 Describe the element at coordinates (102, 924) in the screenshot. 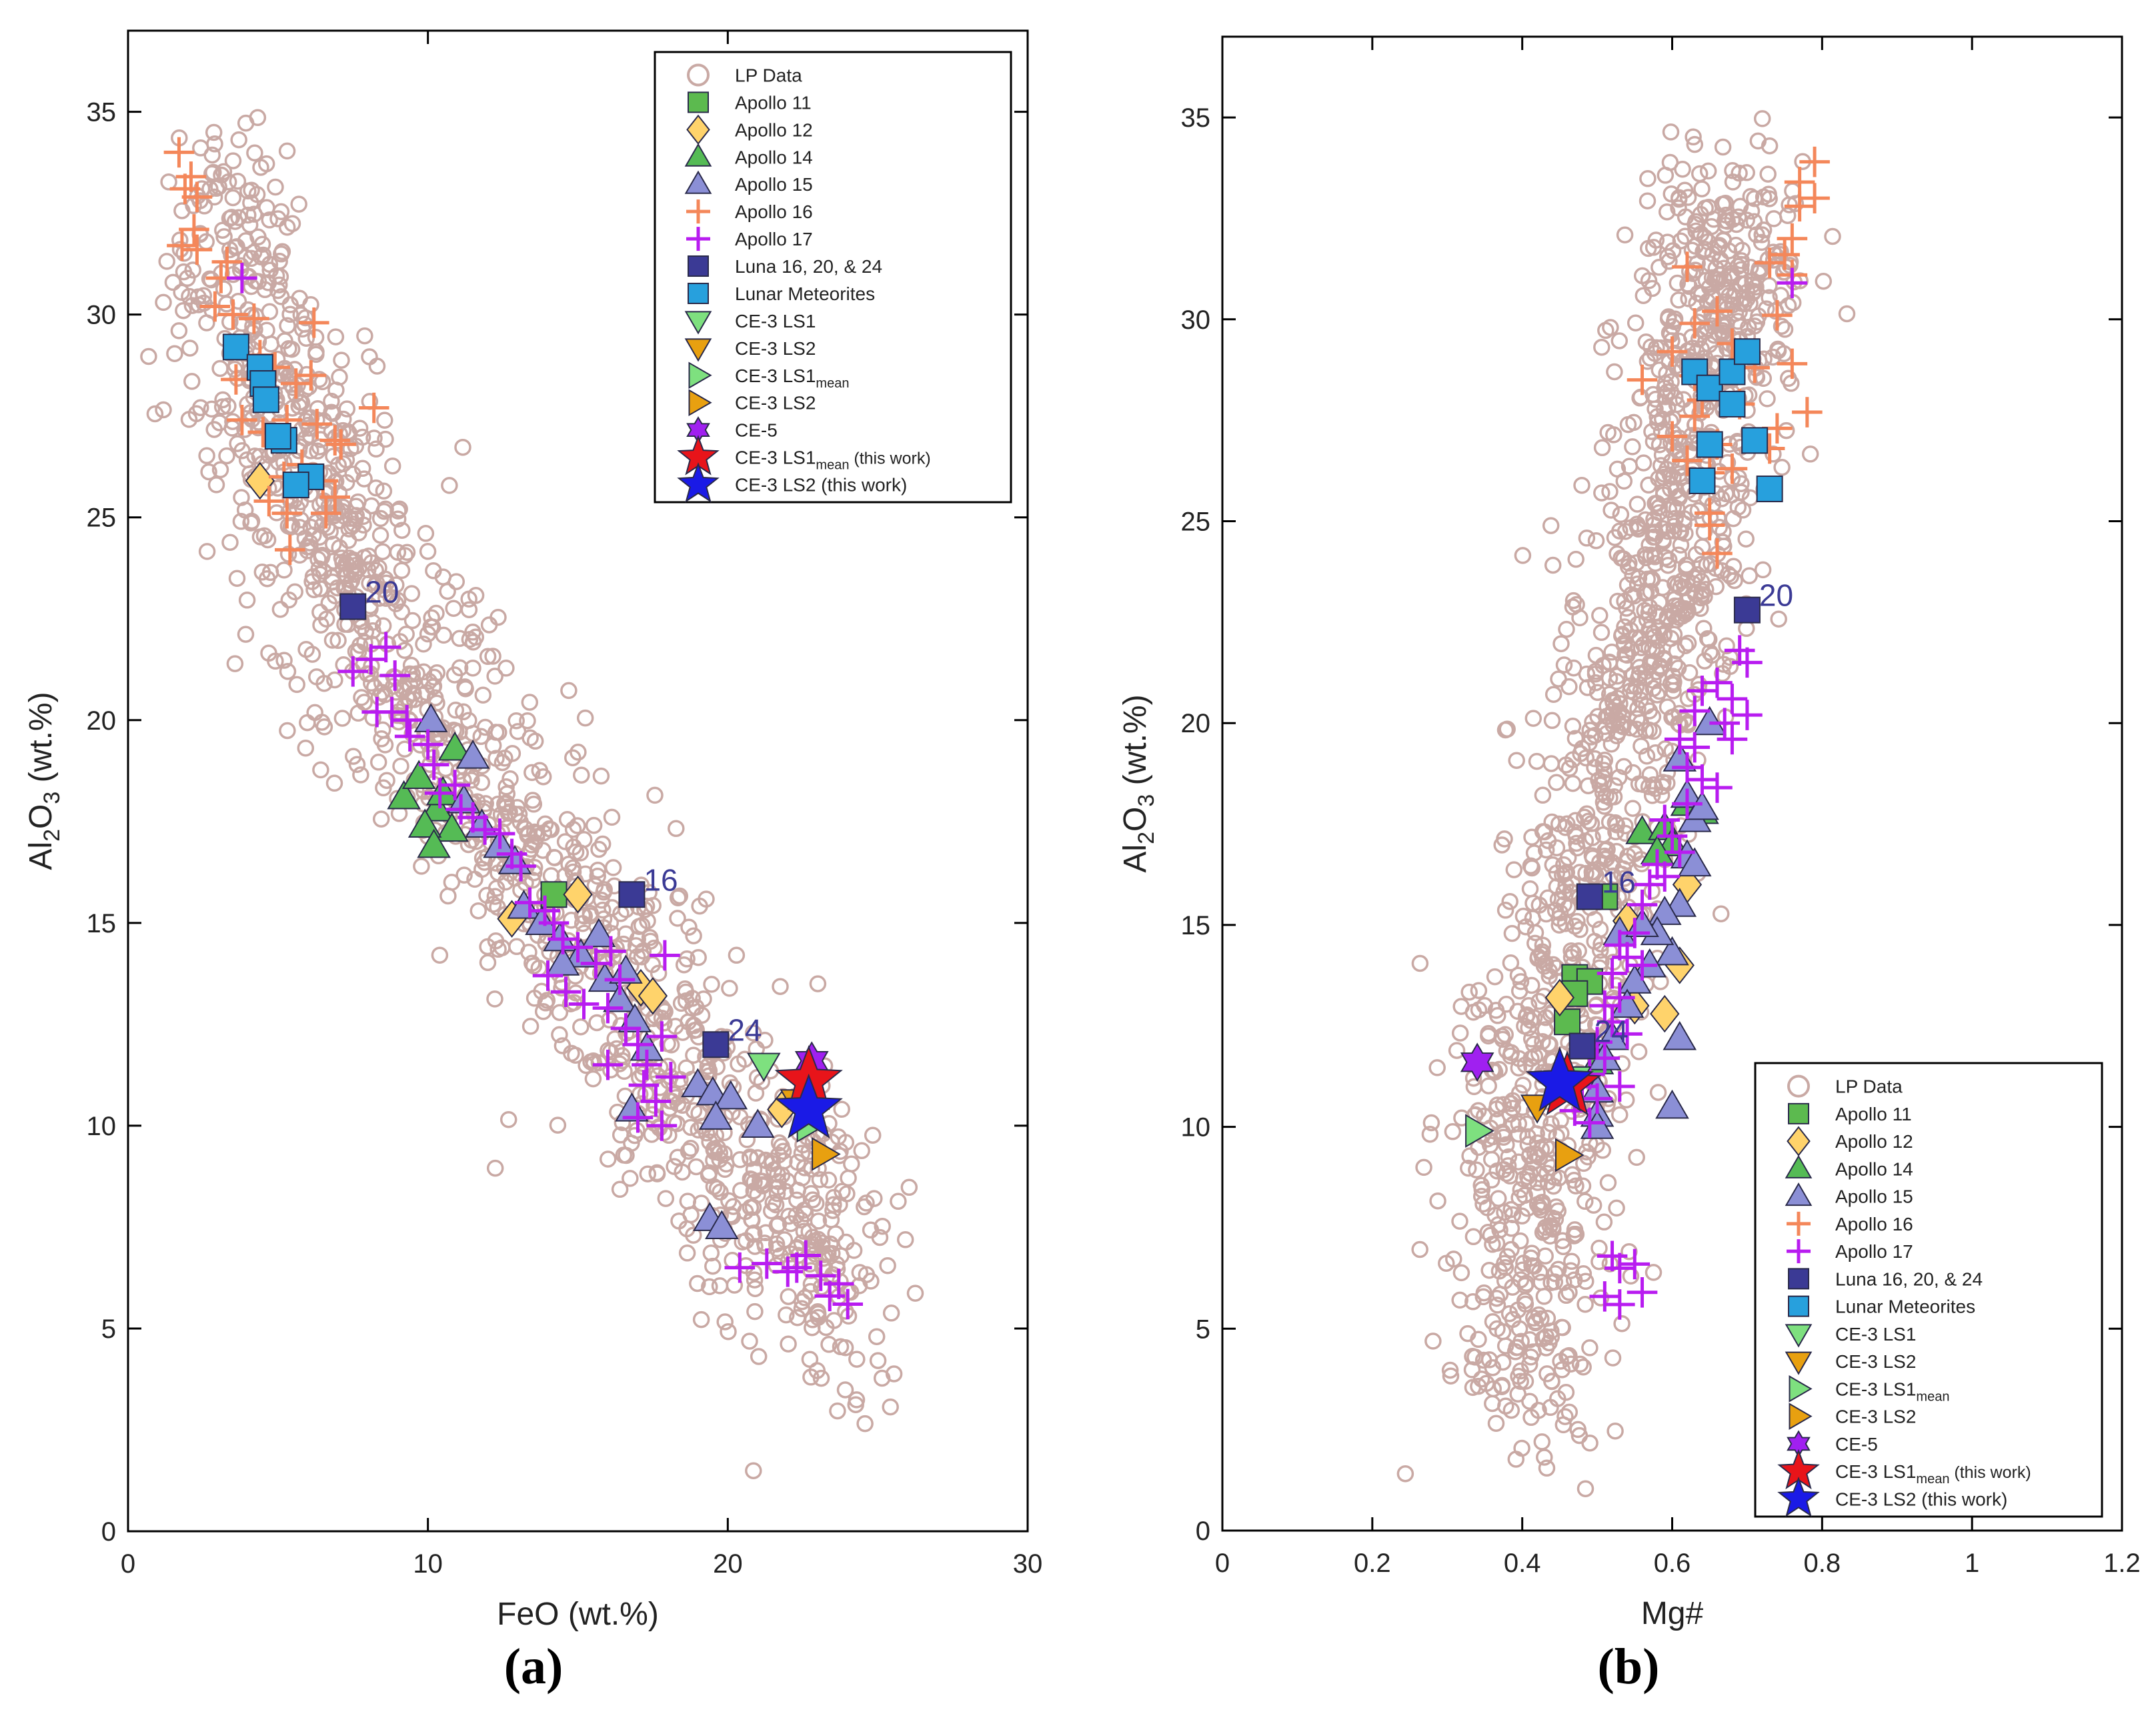

I see `y-tick-label: 15` at that location.